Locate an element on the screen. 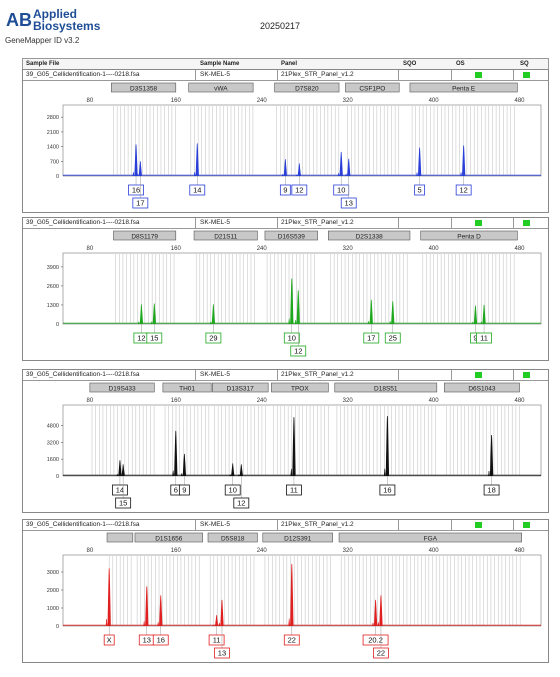  x-tick-label: 480 is located at coordinates (520, 551).